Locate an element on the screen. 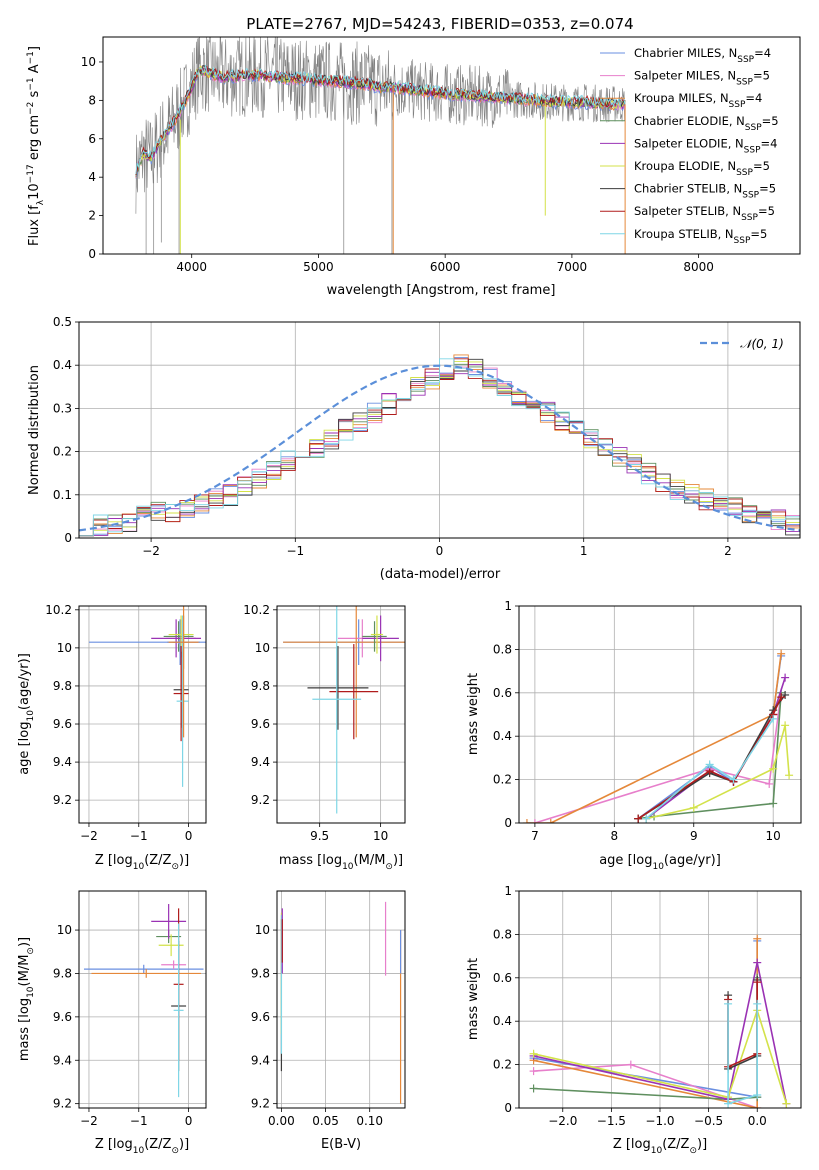 Image resolution: width=819 pixels, height=1170 pixels. y-tick-label: 4 is located at coordinates (92, 177).